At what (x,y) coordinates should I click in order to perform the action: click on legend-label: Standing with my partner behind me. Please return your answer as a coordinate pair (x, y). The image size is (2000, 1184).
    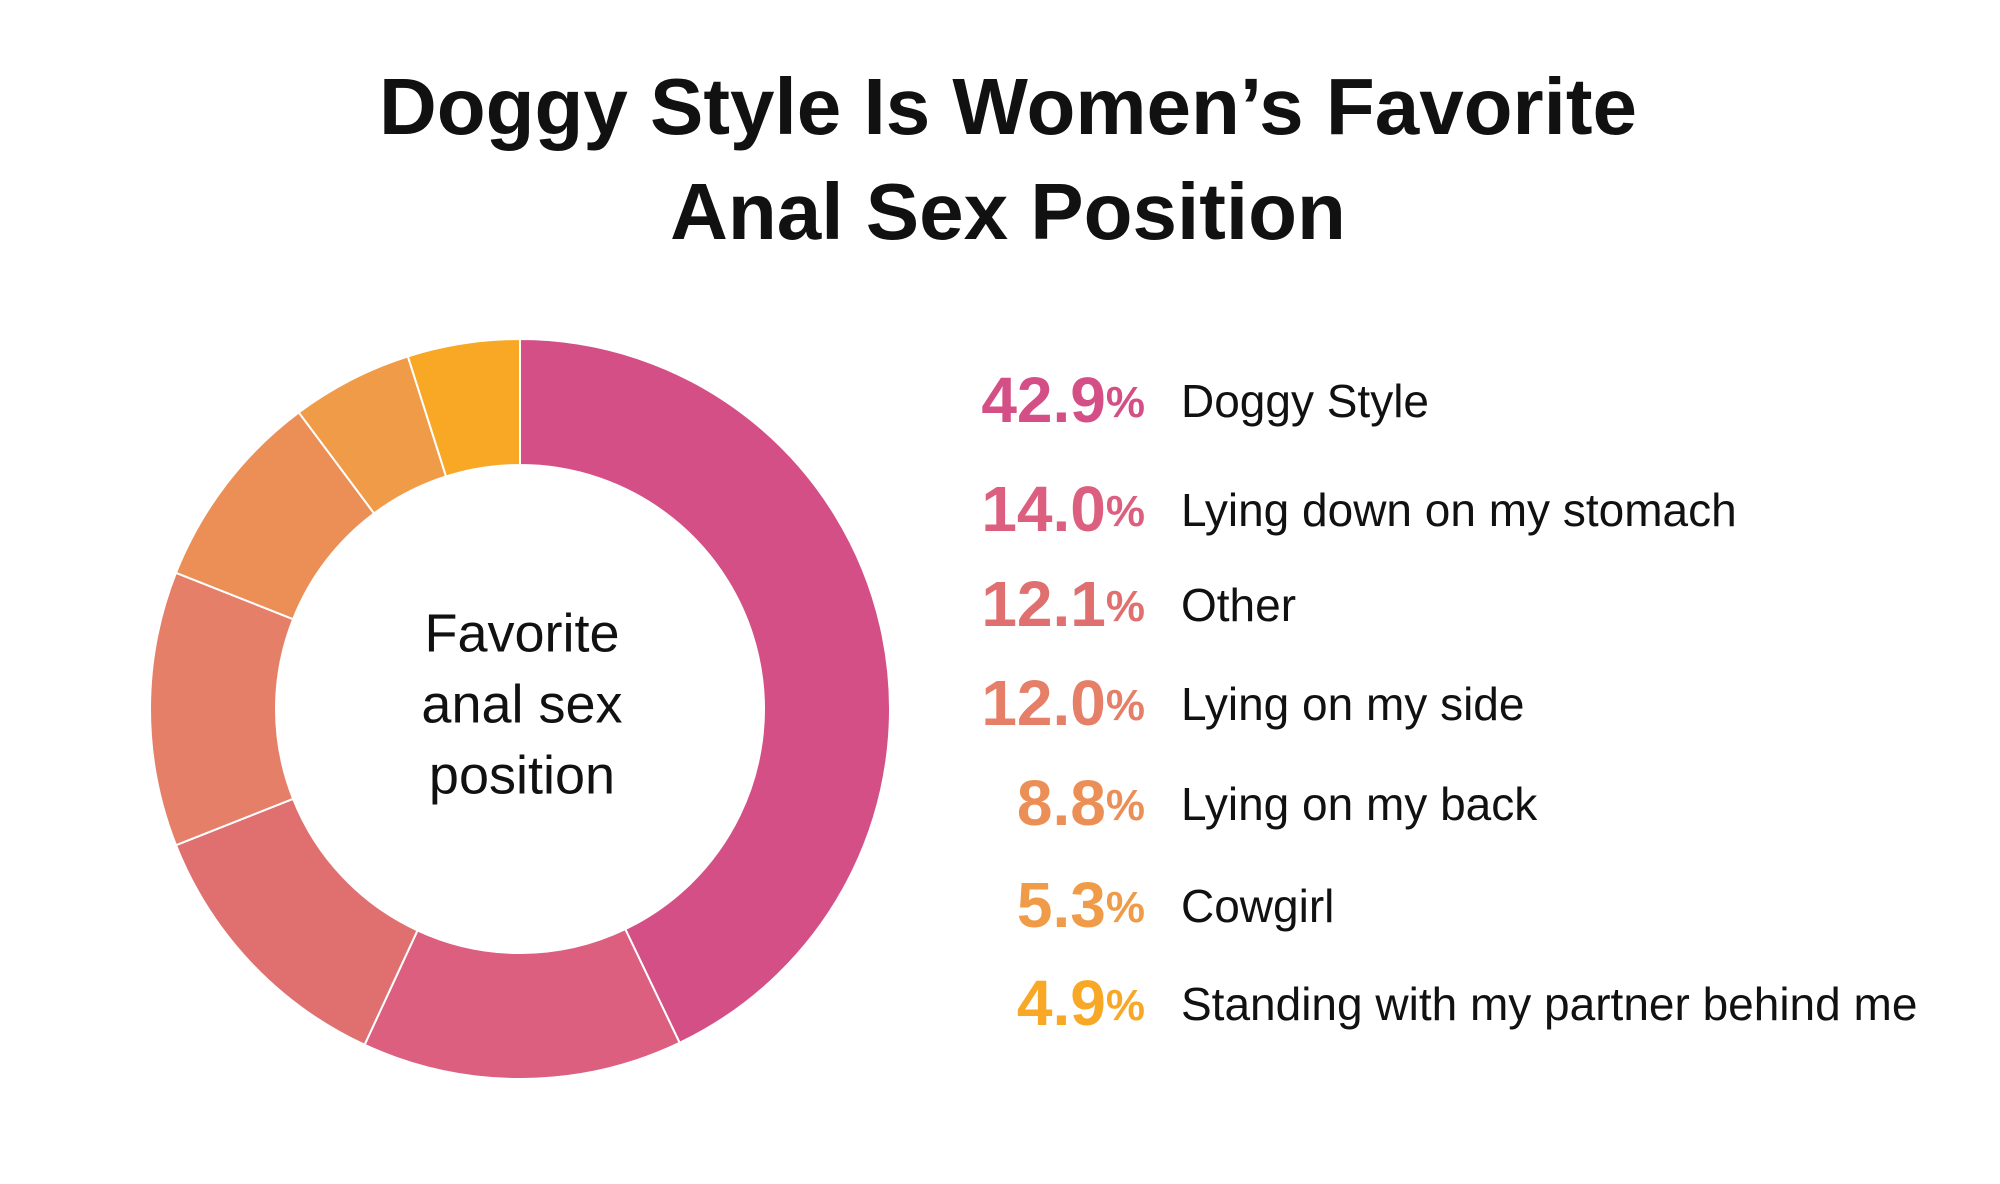
    Looking at the image, I should click on (1549, 1004).